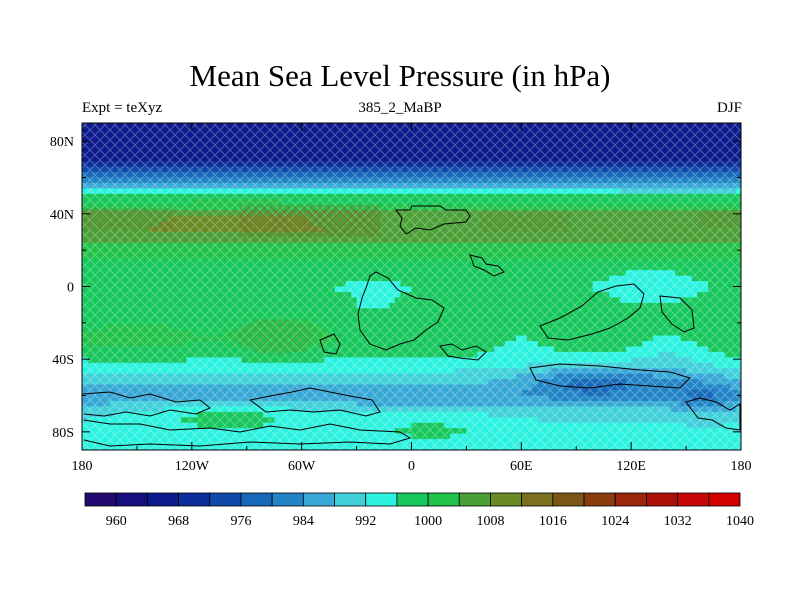 This screenshot has height=600, width=800. Describe the element at coordinates (729, 108) in the screenshot. I see `season-label: DJF` at that location.